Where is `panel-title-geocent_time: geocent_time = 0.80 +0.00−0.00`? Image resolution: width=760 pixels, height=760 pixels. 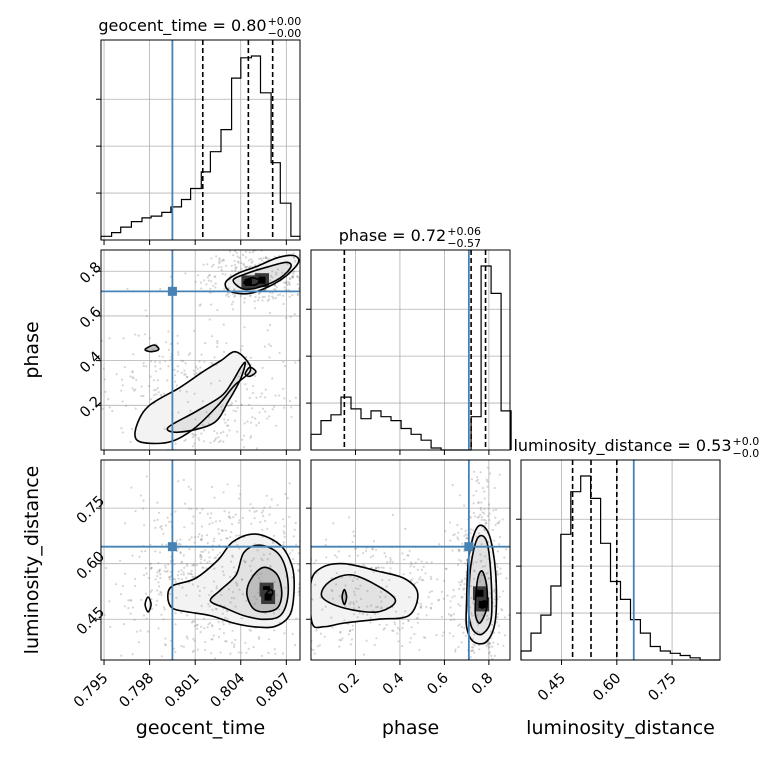 panel-title-geocent_time: geocent_time = 0.80 +0.00−0.00 is located at coordinates (199, 27).